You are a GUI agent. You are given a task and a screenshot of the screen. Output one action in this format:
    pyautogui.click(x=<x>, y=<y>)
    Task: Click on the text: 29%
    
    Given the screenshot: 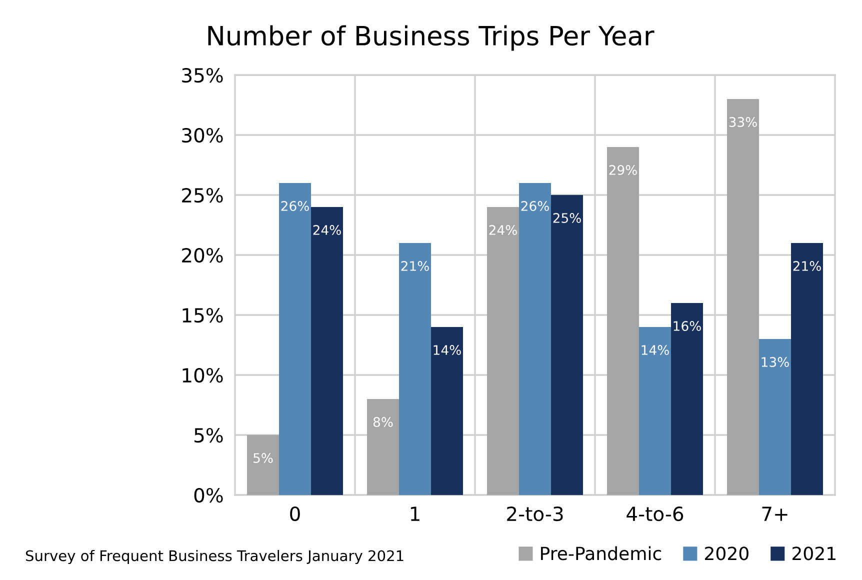 What is the action you would take?
    pyautogui.click(x=623, y=170)
    